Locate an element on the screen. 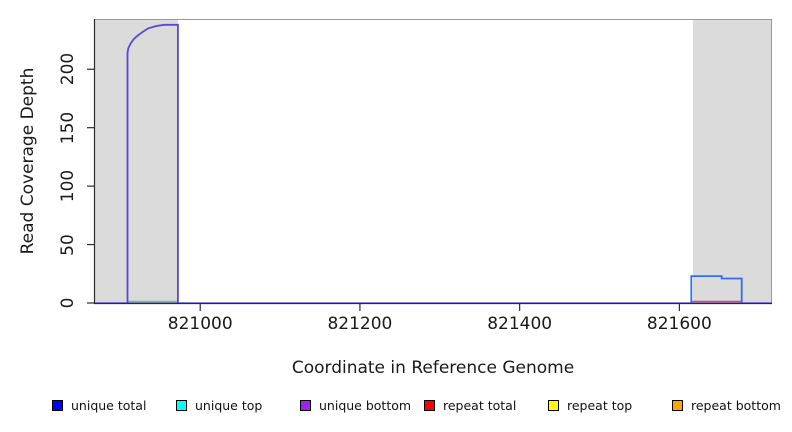  y-tick-label: 100 is located at coordinates (68, 186).